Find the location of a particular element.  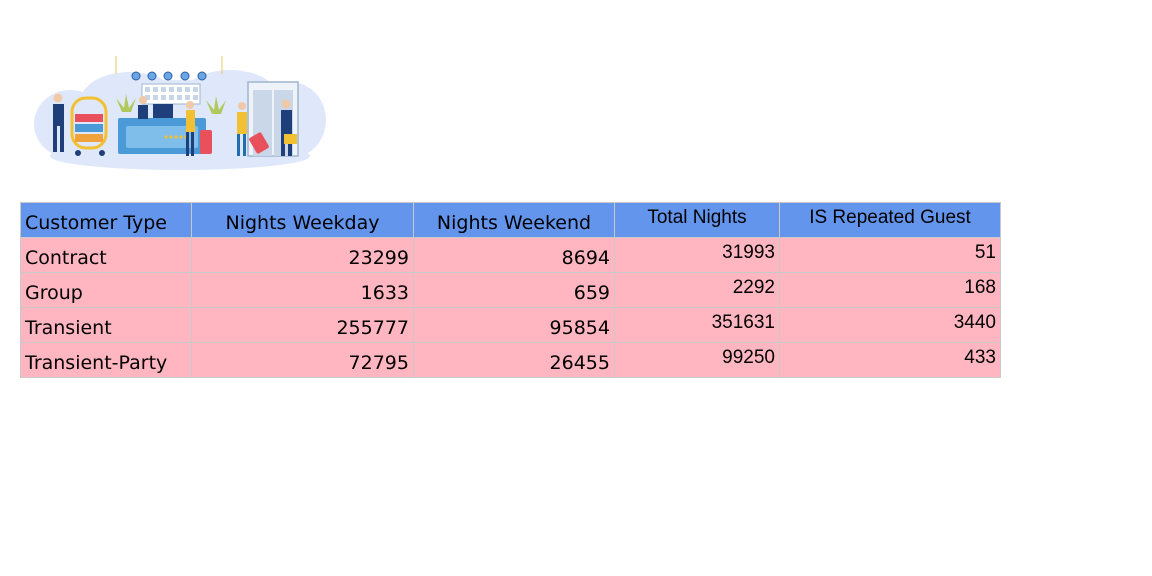

cell-total-nights: 31993 is located at coordinates (697, 255).